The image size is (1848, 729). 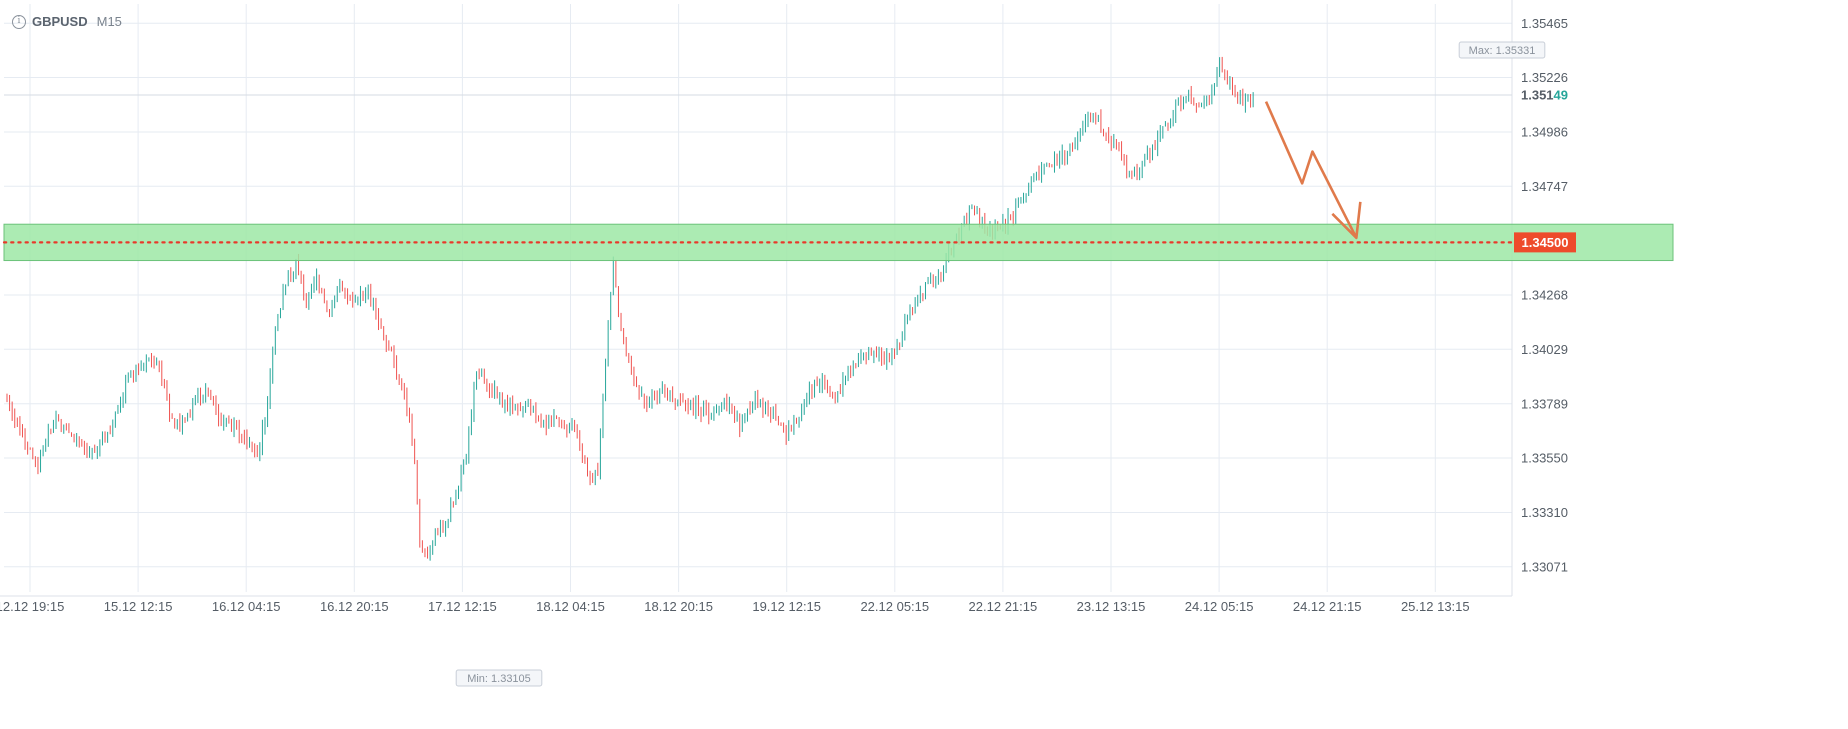 What do you see at coordinates (786, 606) in the screenshot?
I see `x-tick-label: 19.12 12:15` at bounding box center [786, 606].